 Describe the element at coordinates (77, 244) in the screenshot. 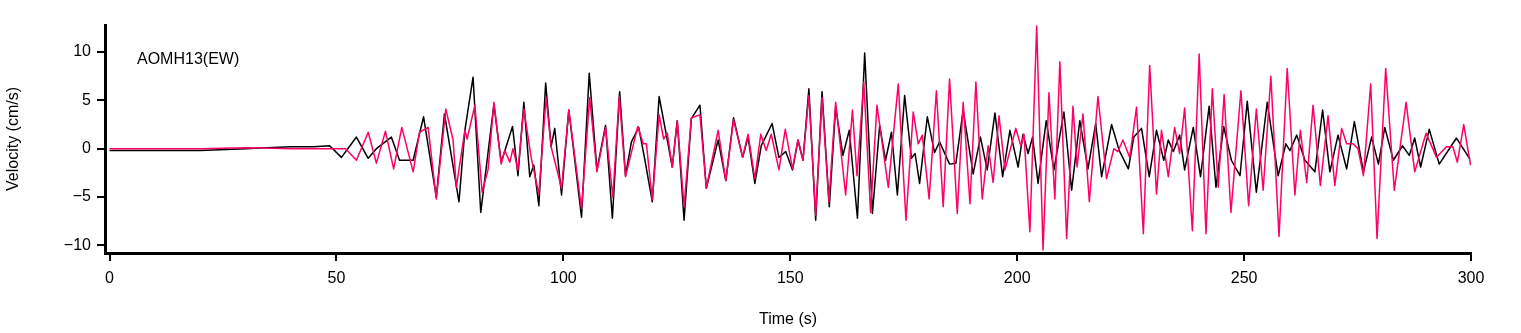

I see `y-tick-label: −10` at that location.